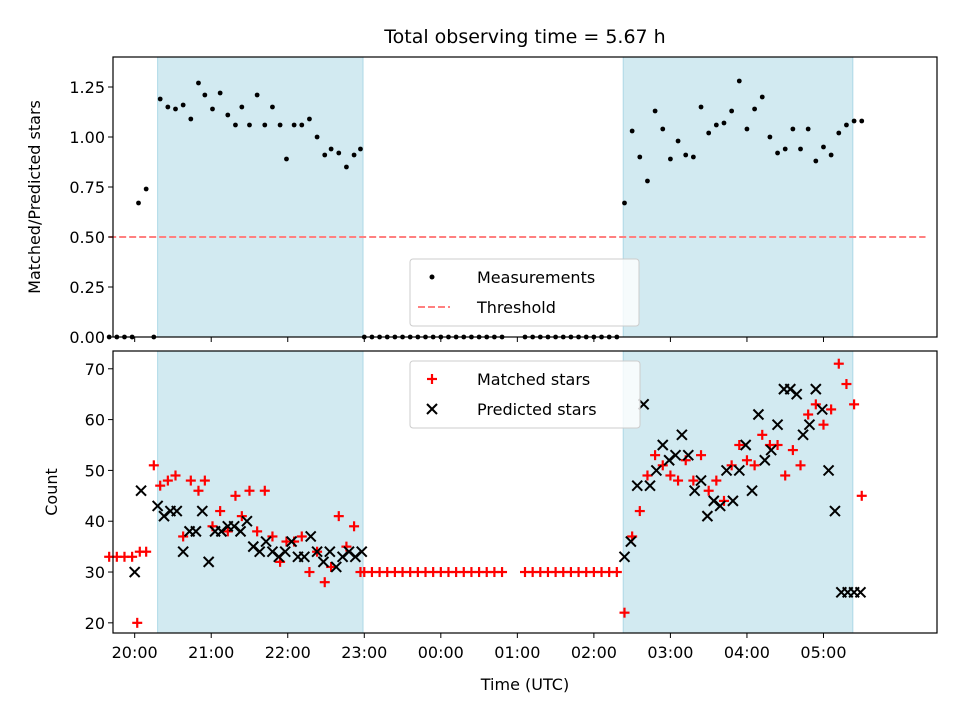 The image size is (960, 720). What do you see at coordinates (524, 684) in the screenshot?
I see `x-axis-label: Time (UTC)` at bounding box center [524, 684].